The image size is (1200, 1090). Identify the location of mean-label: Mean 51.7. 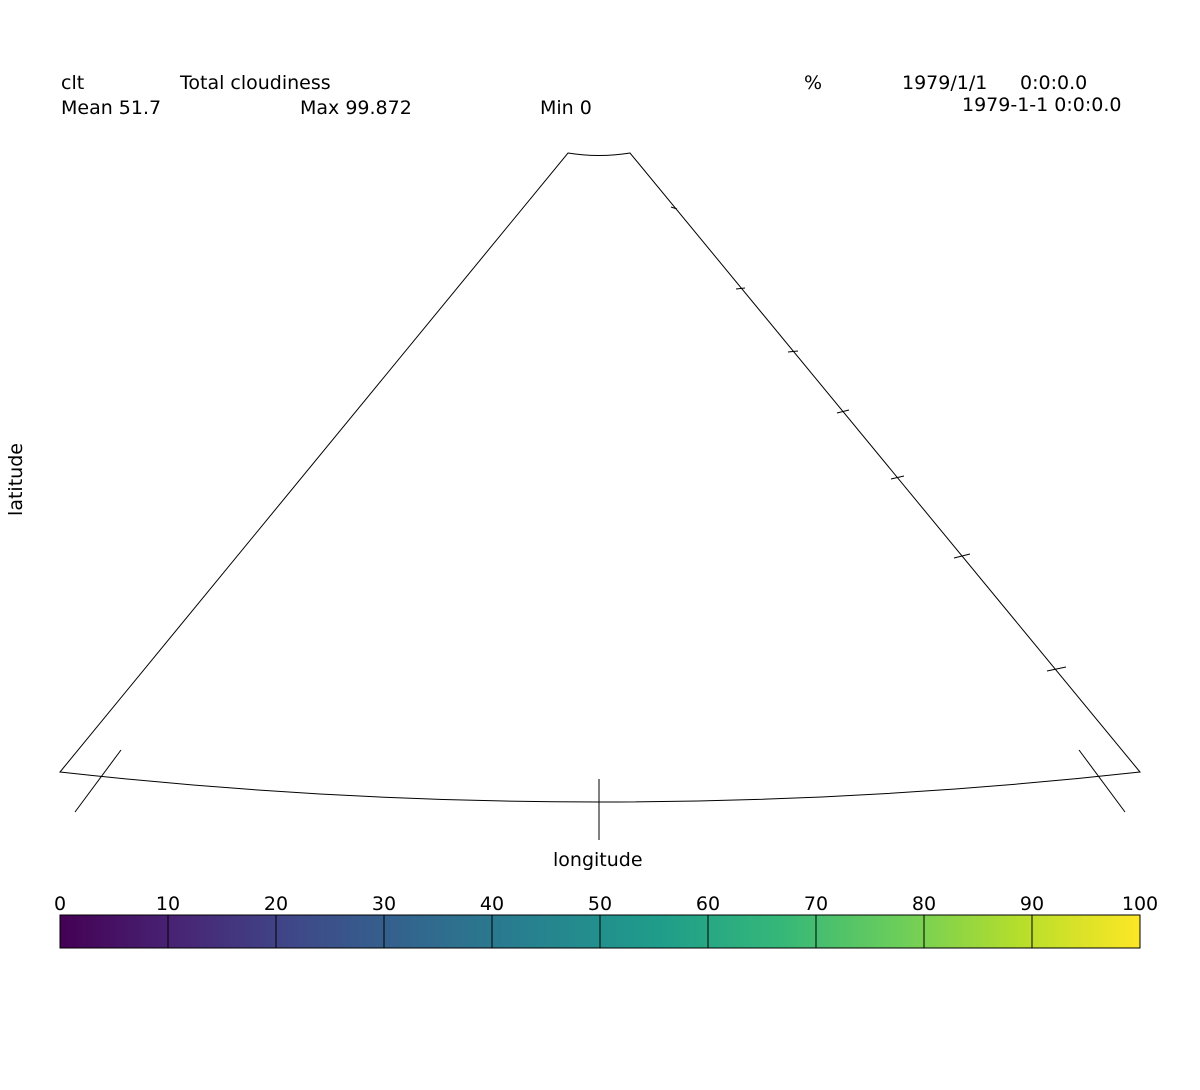
(111, 108).